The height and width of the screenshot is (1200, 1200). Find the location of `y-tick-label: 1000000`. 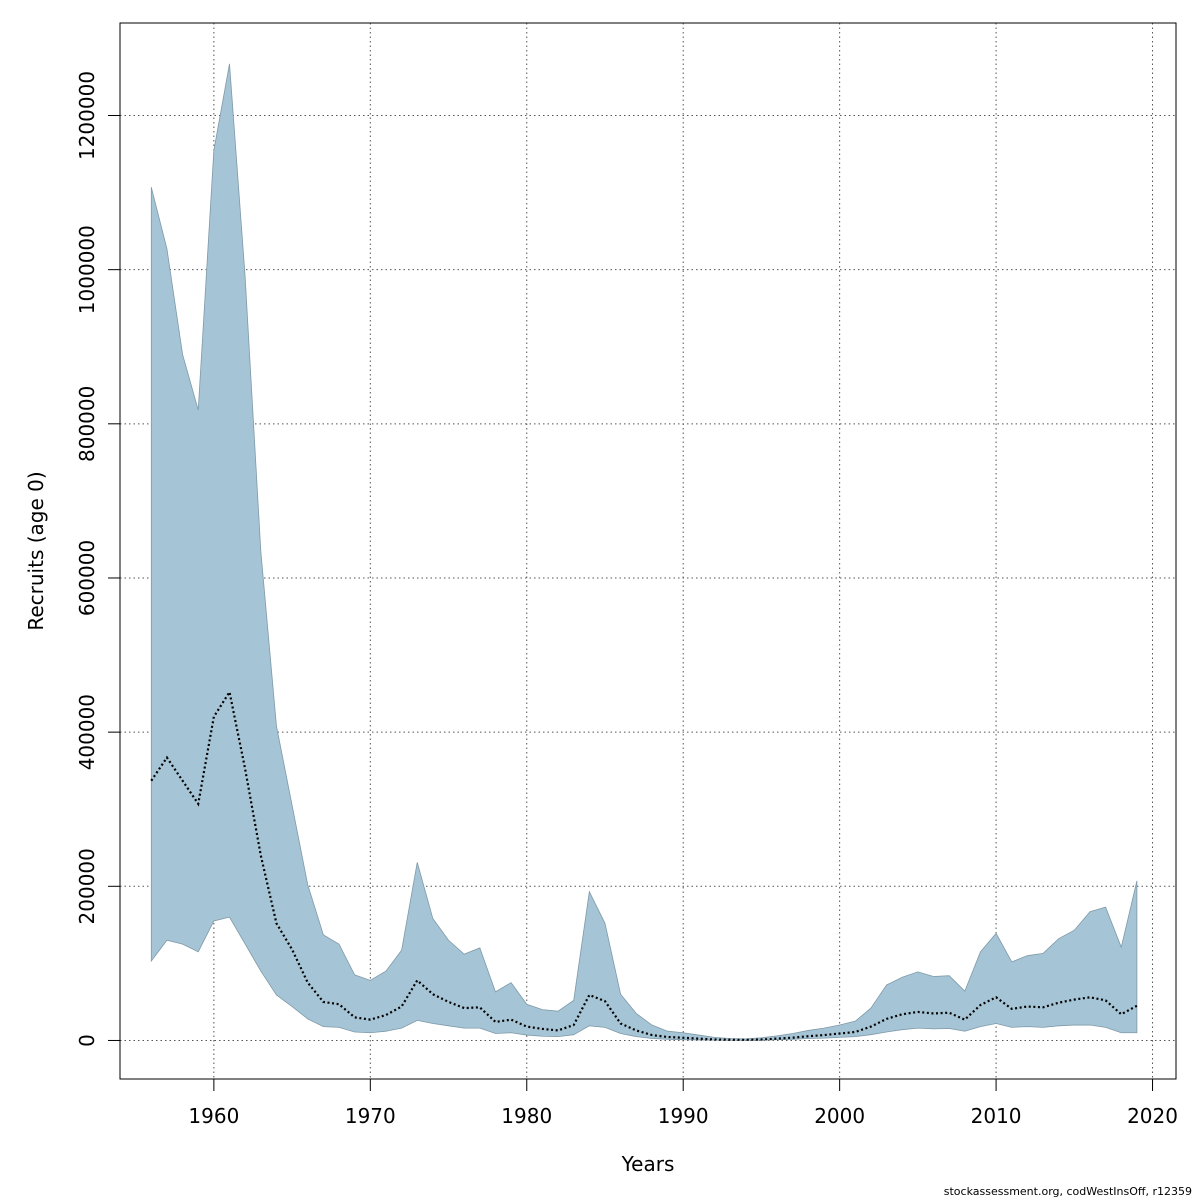

y-tick-label: 1000000 is located at coordinates (87, 269).